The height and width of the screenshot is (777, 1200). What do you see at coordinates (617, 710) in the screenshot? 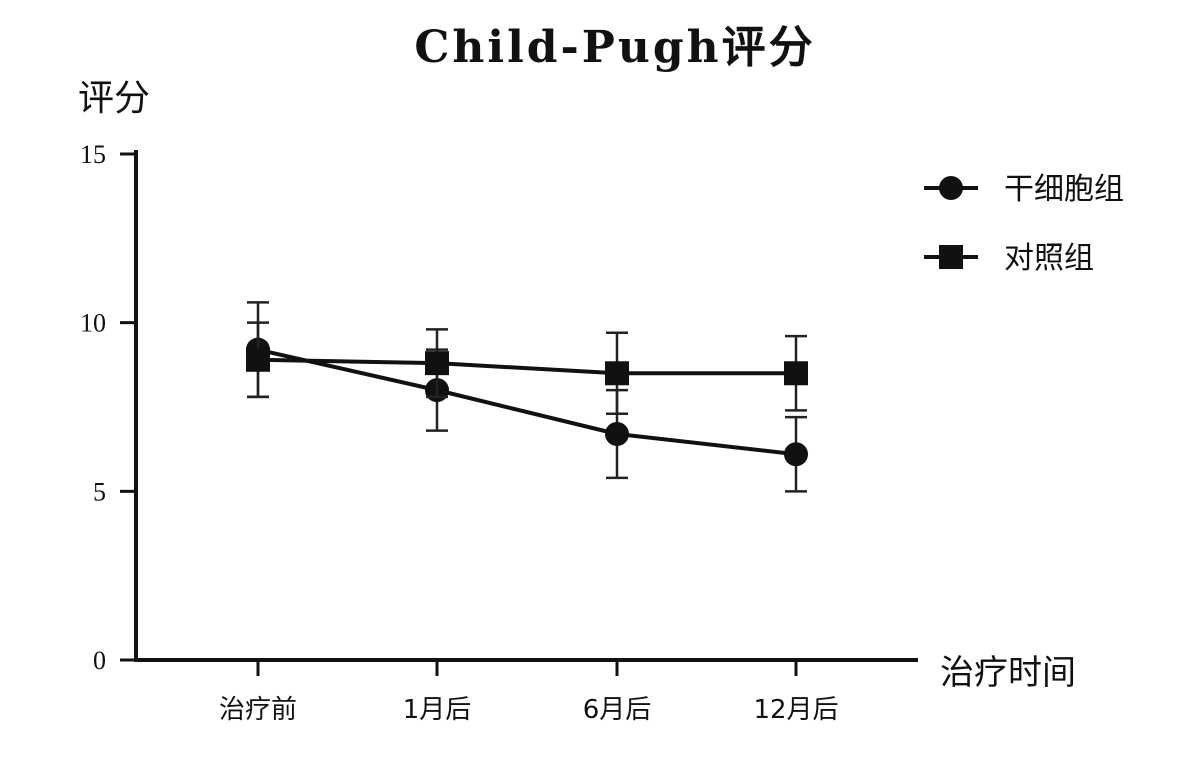
I see `x-tick-label: 6月后` at bounding box center [617, 710].